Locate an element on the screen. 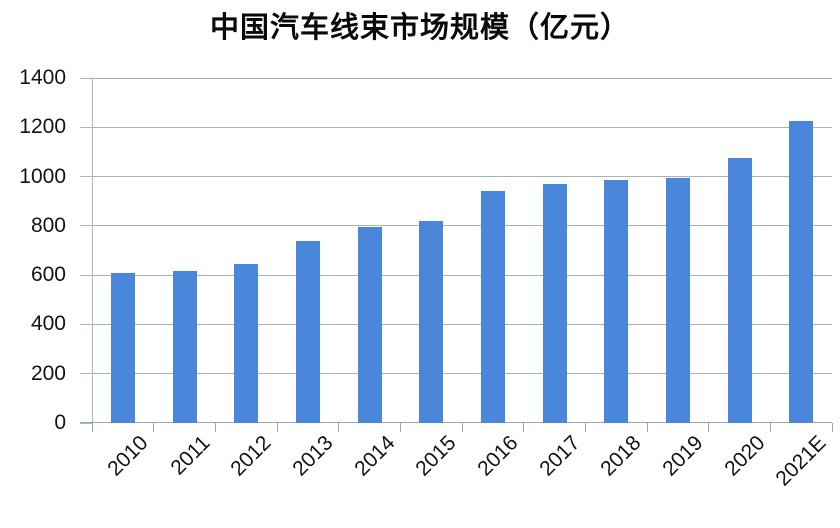  bar-2020 is located at coordinates (739, 290).